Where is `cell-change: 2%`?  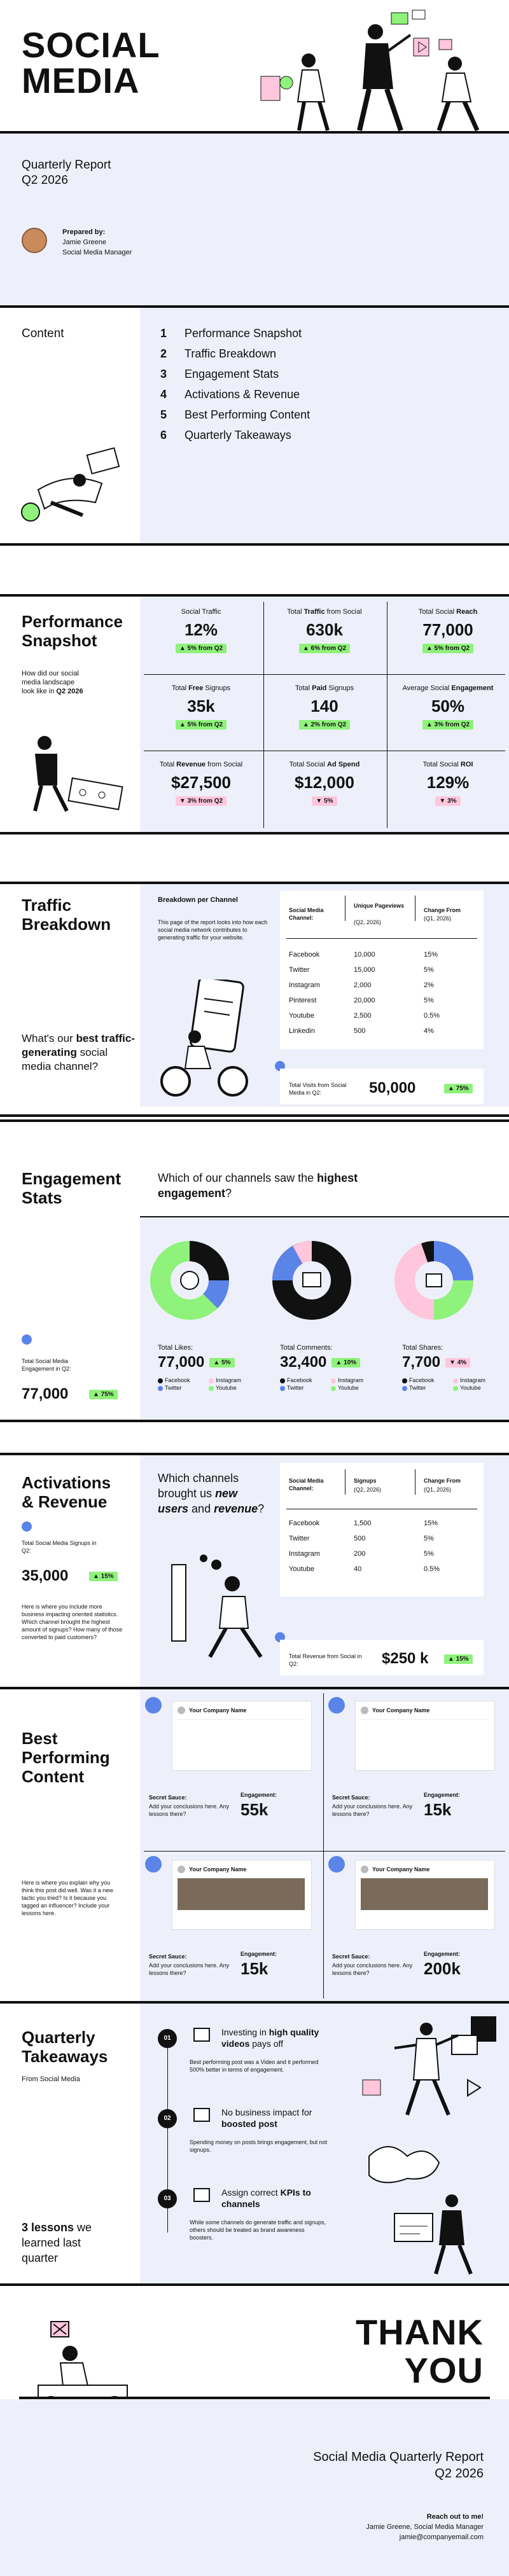
cell-change: 2% is located at coordinates (429, 985).